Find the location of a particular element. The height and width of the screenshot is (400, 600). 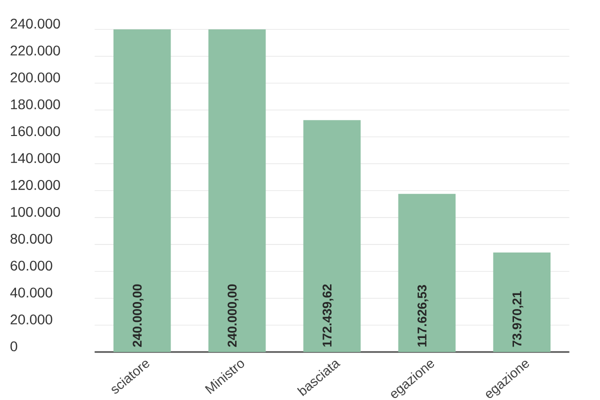

y-tick-label: 200.000 is located at coordinates (35, 77).